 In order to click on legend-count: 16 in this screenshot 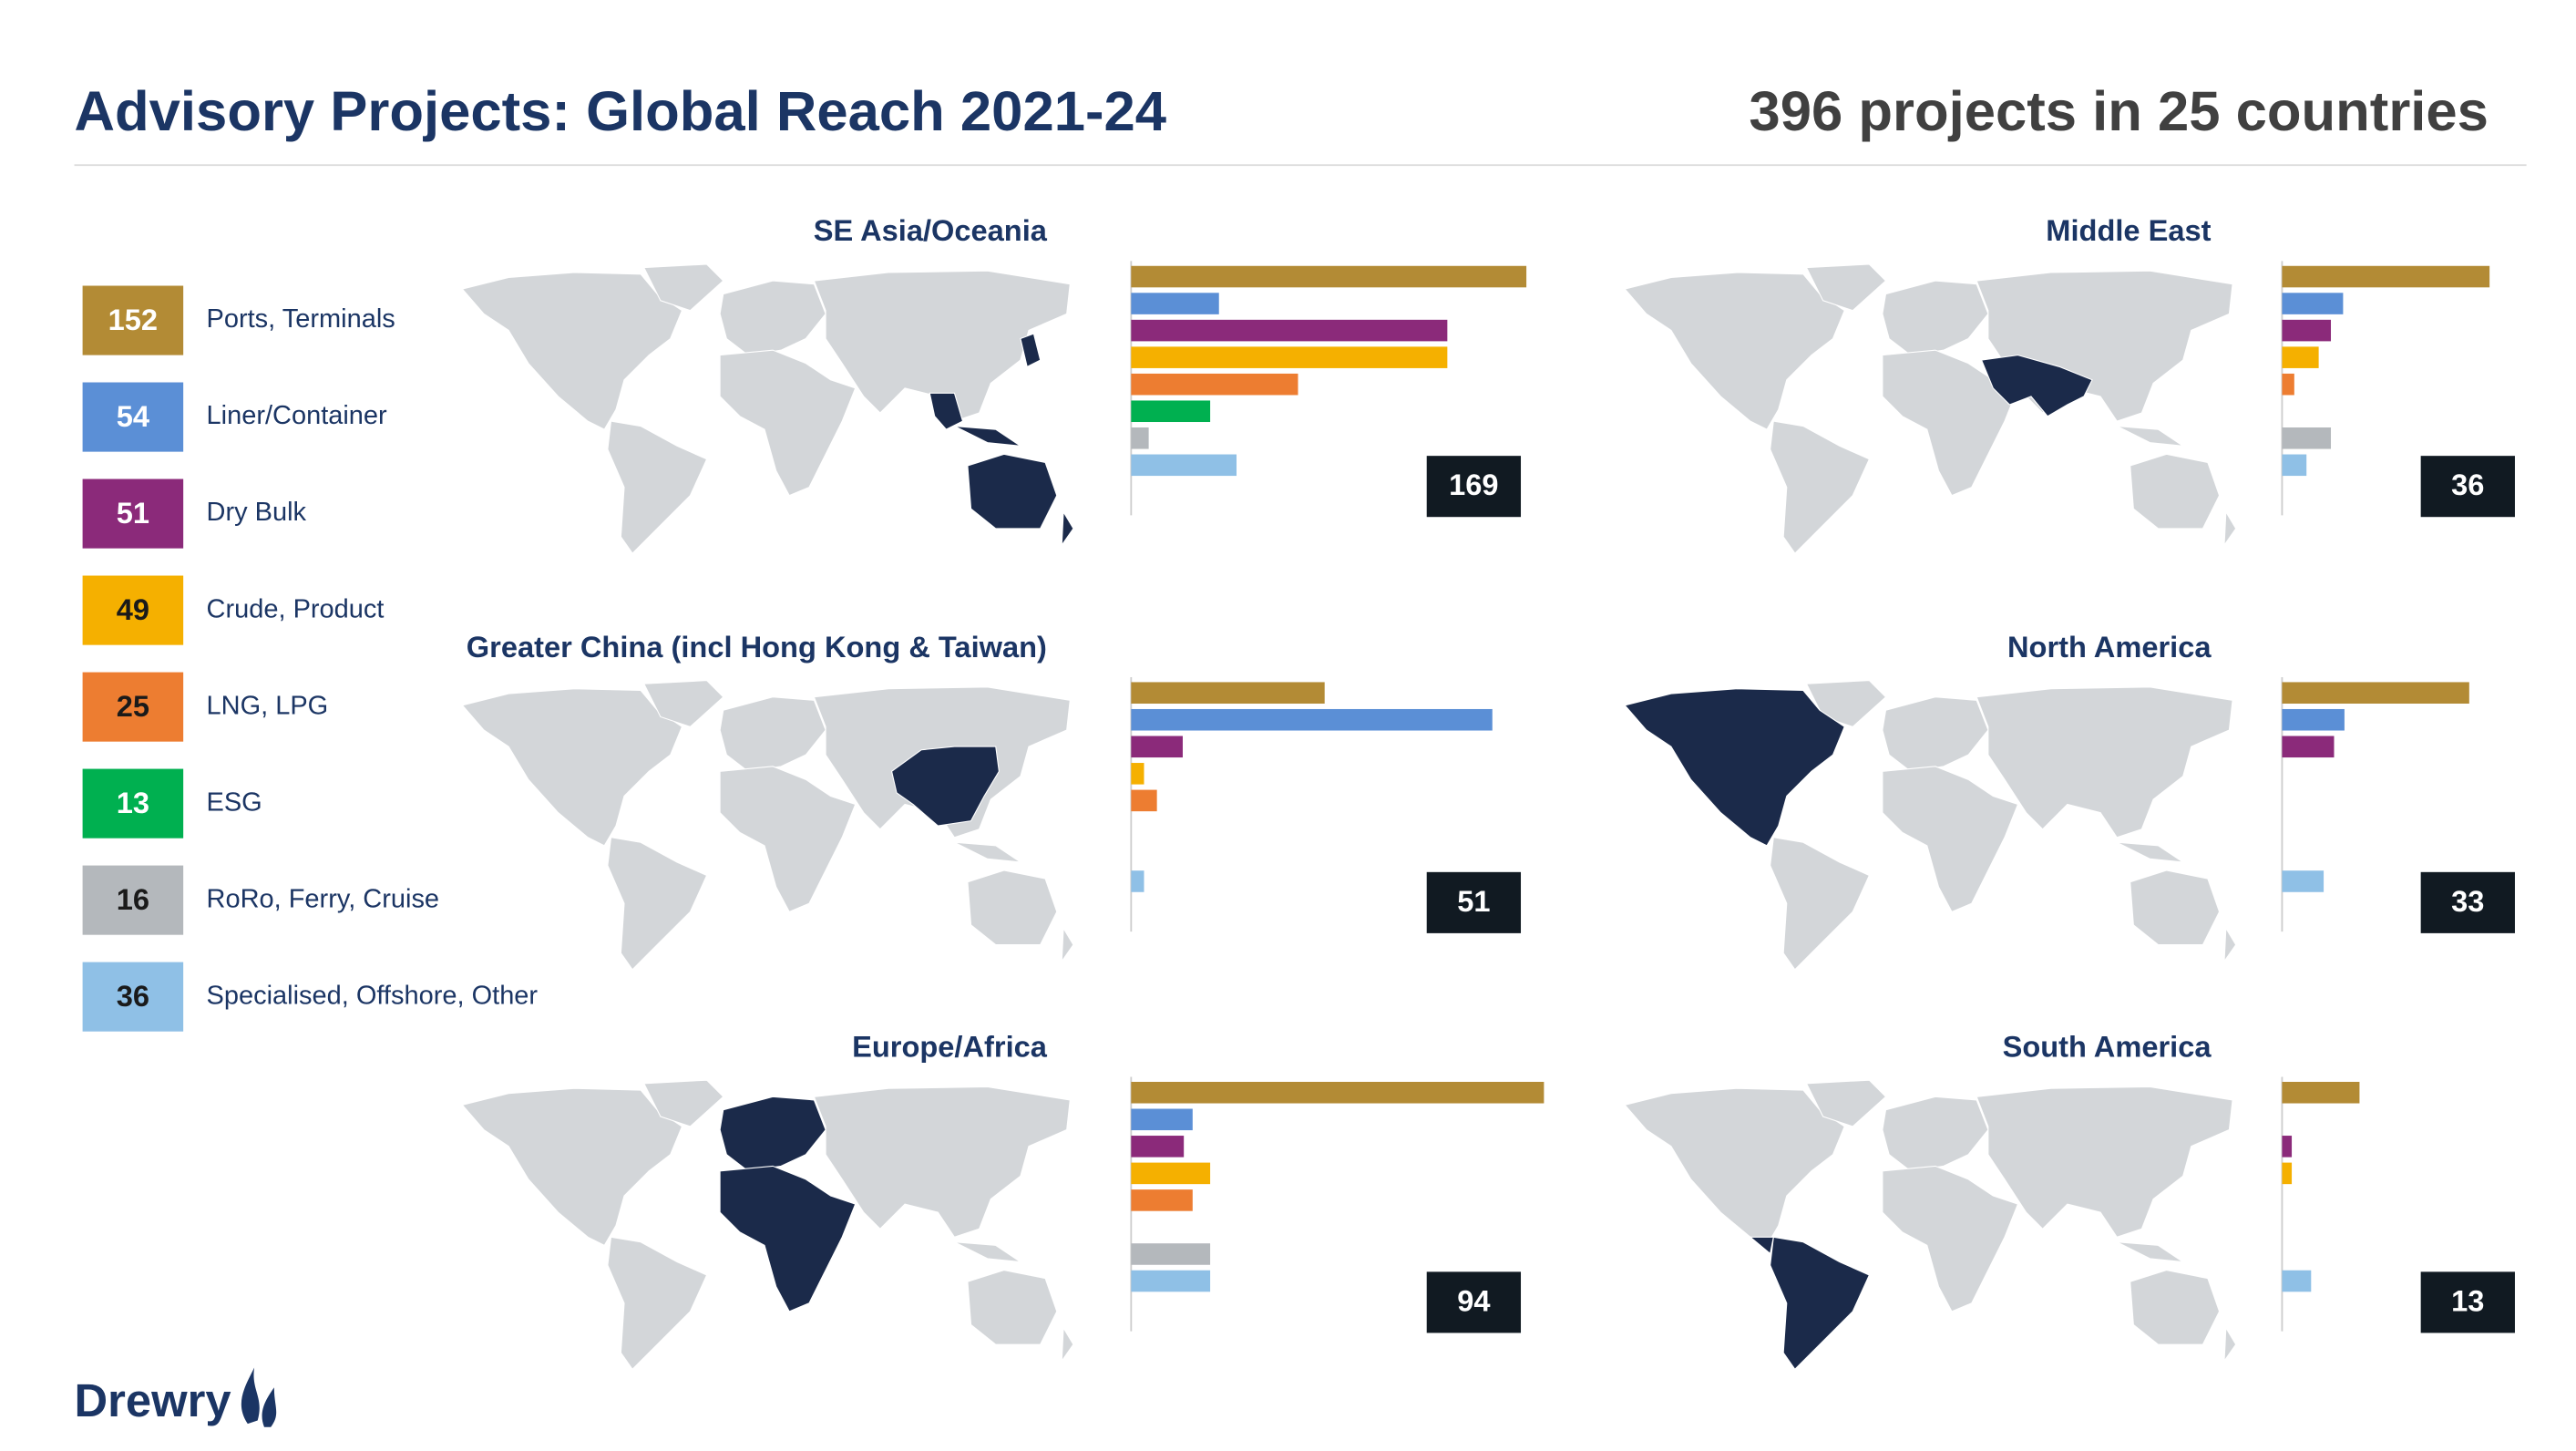, I will do `click(133, 899)`.